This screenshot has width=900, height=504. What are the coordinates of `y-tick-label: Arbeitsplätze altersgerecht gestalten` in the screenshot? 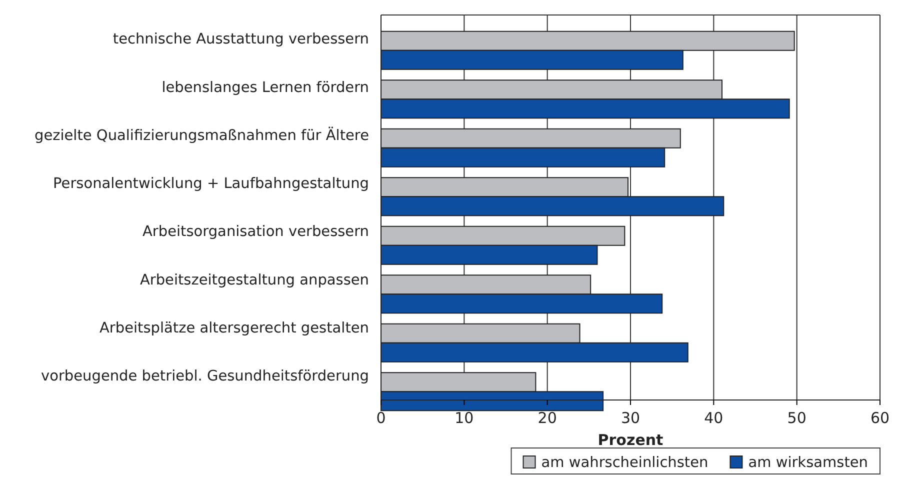 It's located at (234, 328).